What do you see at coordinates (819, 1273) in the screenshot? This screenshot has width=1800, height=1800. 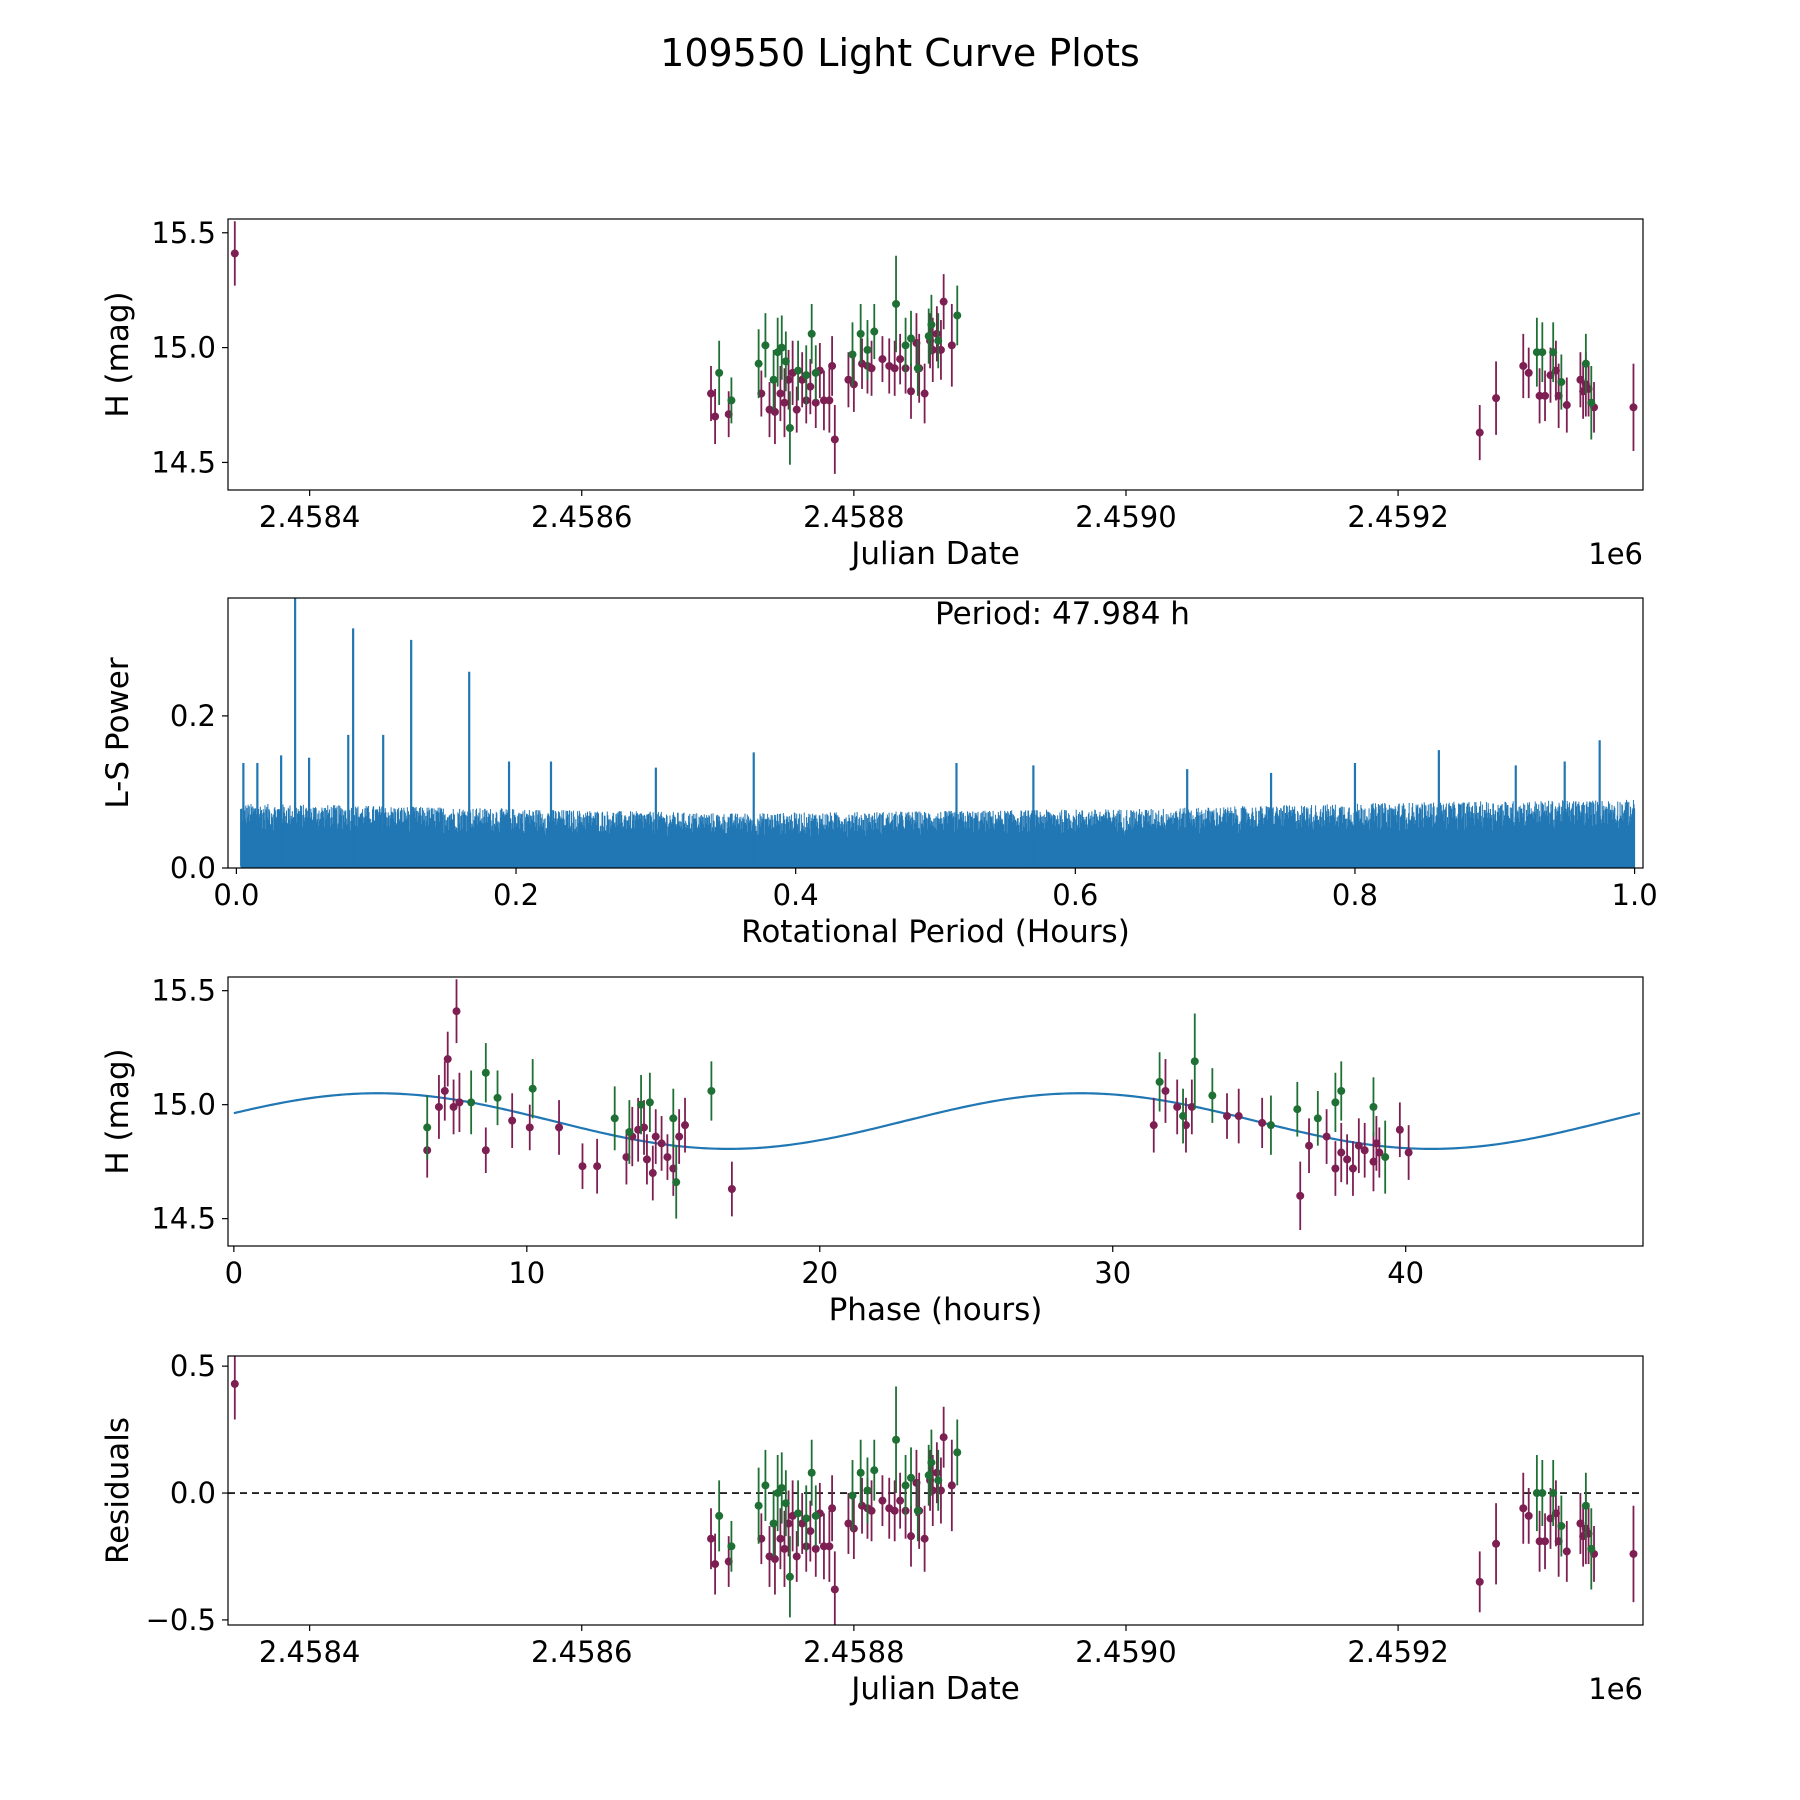 I see `phase-xtick-label: 20` at bounding box center [819, 1273].